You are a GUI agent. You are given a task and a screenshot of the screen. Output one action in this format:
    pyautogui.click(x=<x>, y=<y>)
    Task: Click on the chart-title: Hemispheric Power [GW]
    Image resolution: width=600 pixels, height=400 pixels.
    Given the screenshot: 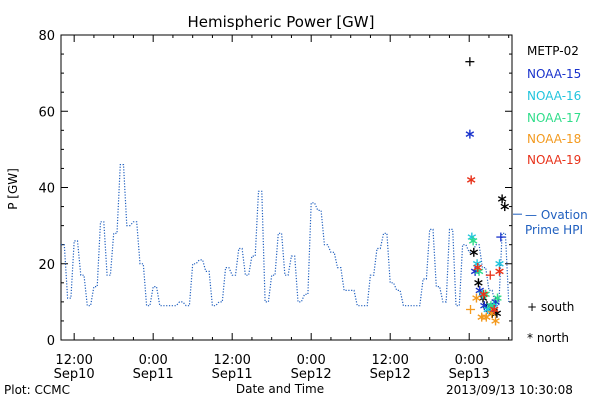 What is the action you would take?
    pyautogui.click(x=281, y=22)
    